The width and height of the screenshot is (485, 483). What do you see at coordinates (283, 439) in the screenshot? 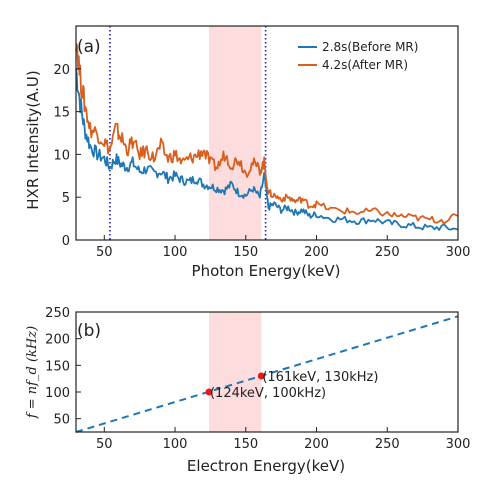
I see `panel-b-x-ticks: 50 100 150 200 250 300` at bounding box center [283, 439].